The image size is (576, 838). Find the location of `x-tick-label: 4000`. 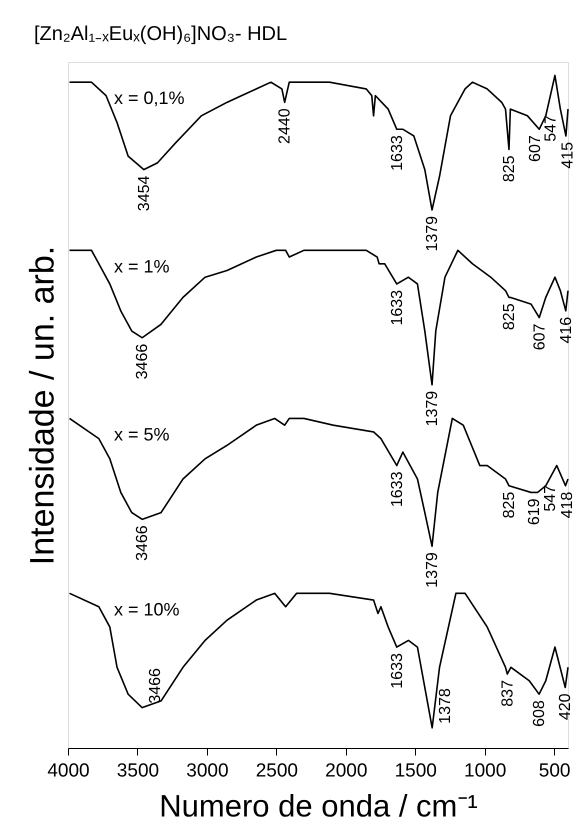

x-tick-label: 4000 is located at coordinates (68, 771).